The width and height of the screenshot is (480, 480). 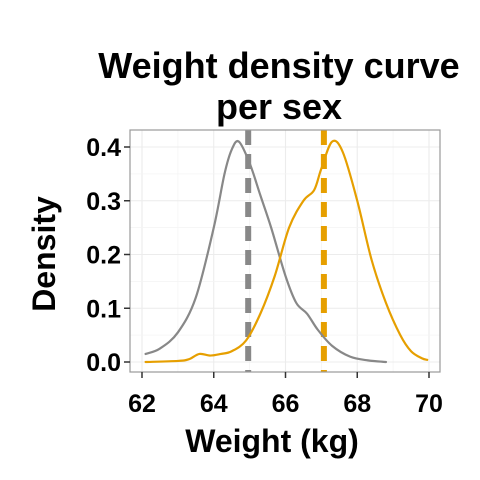 What do you see at coordinates (103, 363) in the screenshot?
I see `y-tick-label: 0.0` at bounding box center [103, 363].